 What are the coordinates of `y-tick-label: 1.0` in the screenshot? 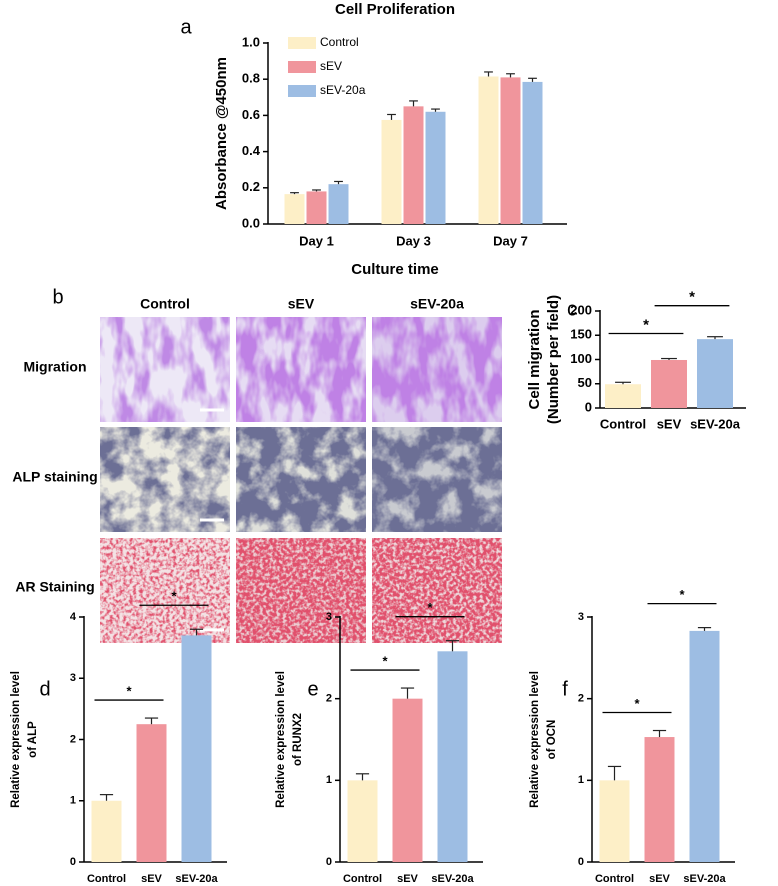 It's located at (251, 41).